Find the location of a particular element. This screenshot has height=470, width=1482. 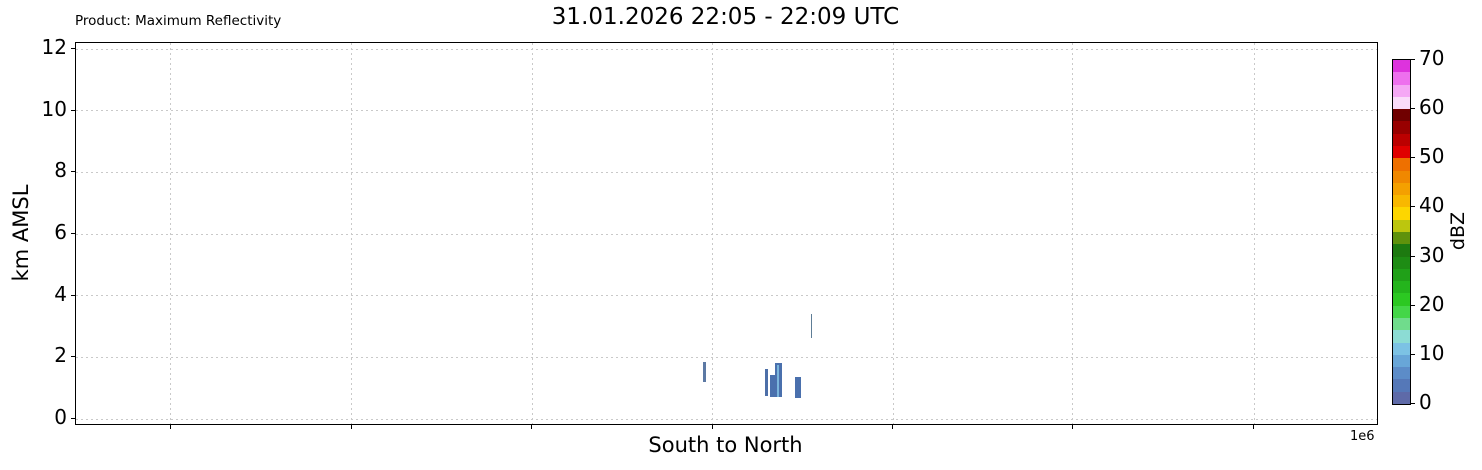

echo-column-light is located at coordinates (777, 381).